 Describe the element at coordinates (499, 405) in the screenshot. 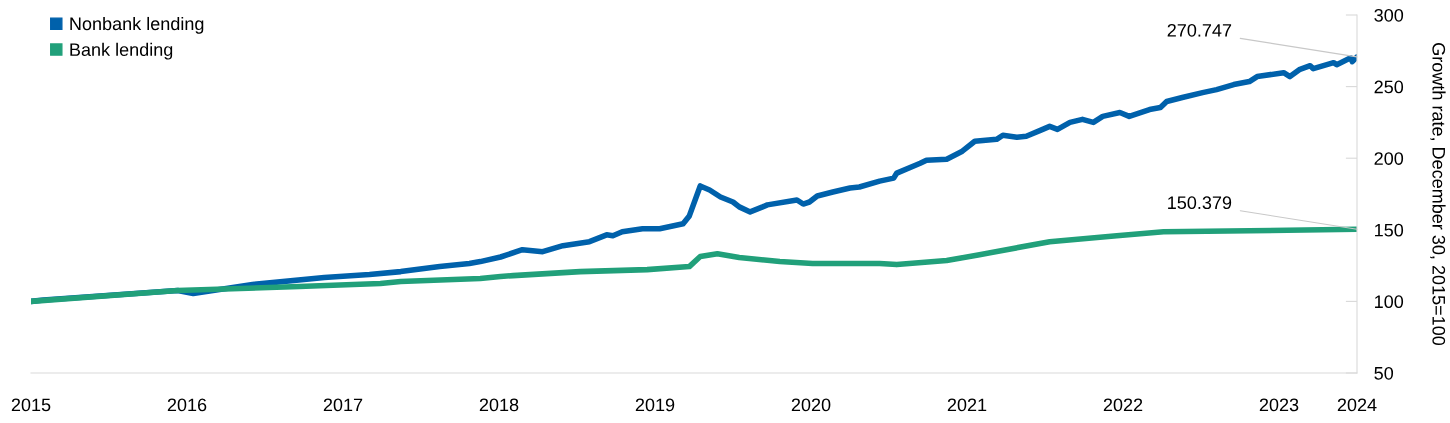

I see `x-tick-label: 2018` at that location.